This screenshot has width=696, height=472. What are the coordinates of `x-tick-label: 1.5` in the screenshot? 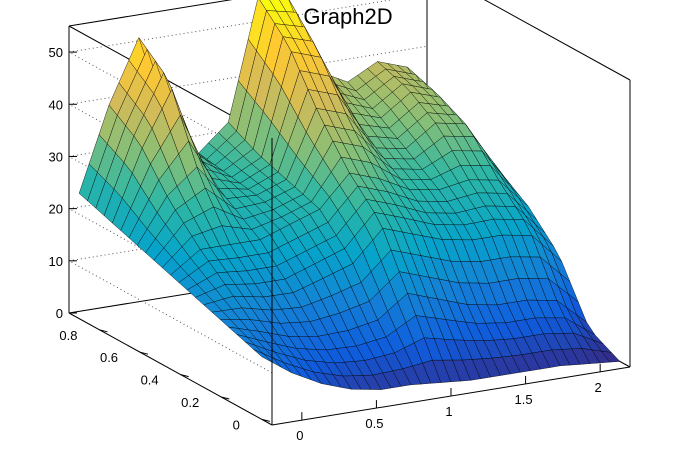 It's located at (524, 399).